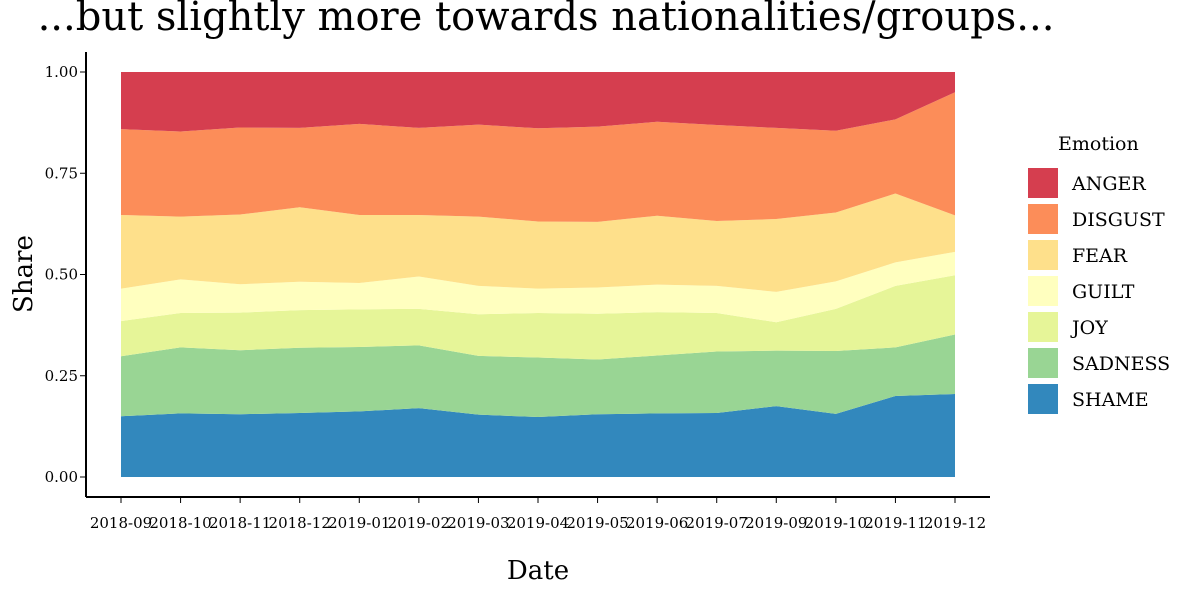 This screenshot has width=1200, height=600. Describe the element at coordinates (1043, 399) in the screenshot. I see `legend-swatch-shame` at that location.